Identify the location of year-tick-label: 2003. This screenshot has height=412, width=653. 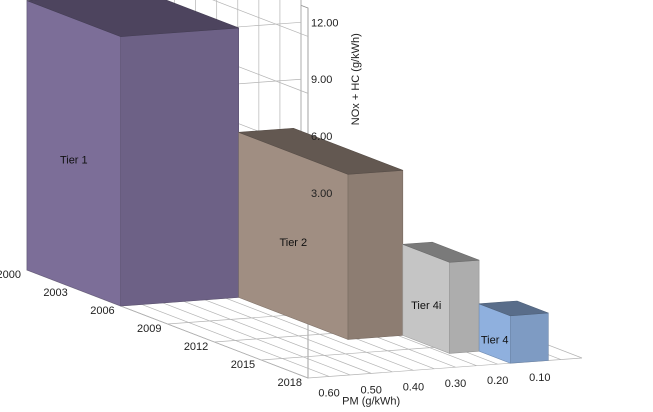
(55, 293).